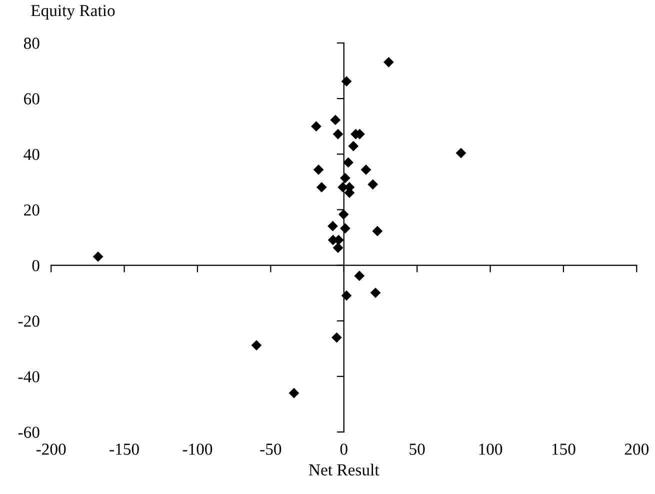  I want to click on x-tick-label: 0, so click(344, 449).